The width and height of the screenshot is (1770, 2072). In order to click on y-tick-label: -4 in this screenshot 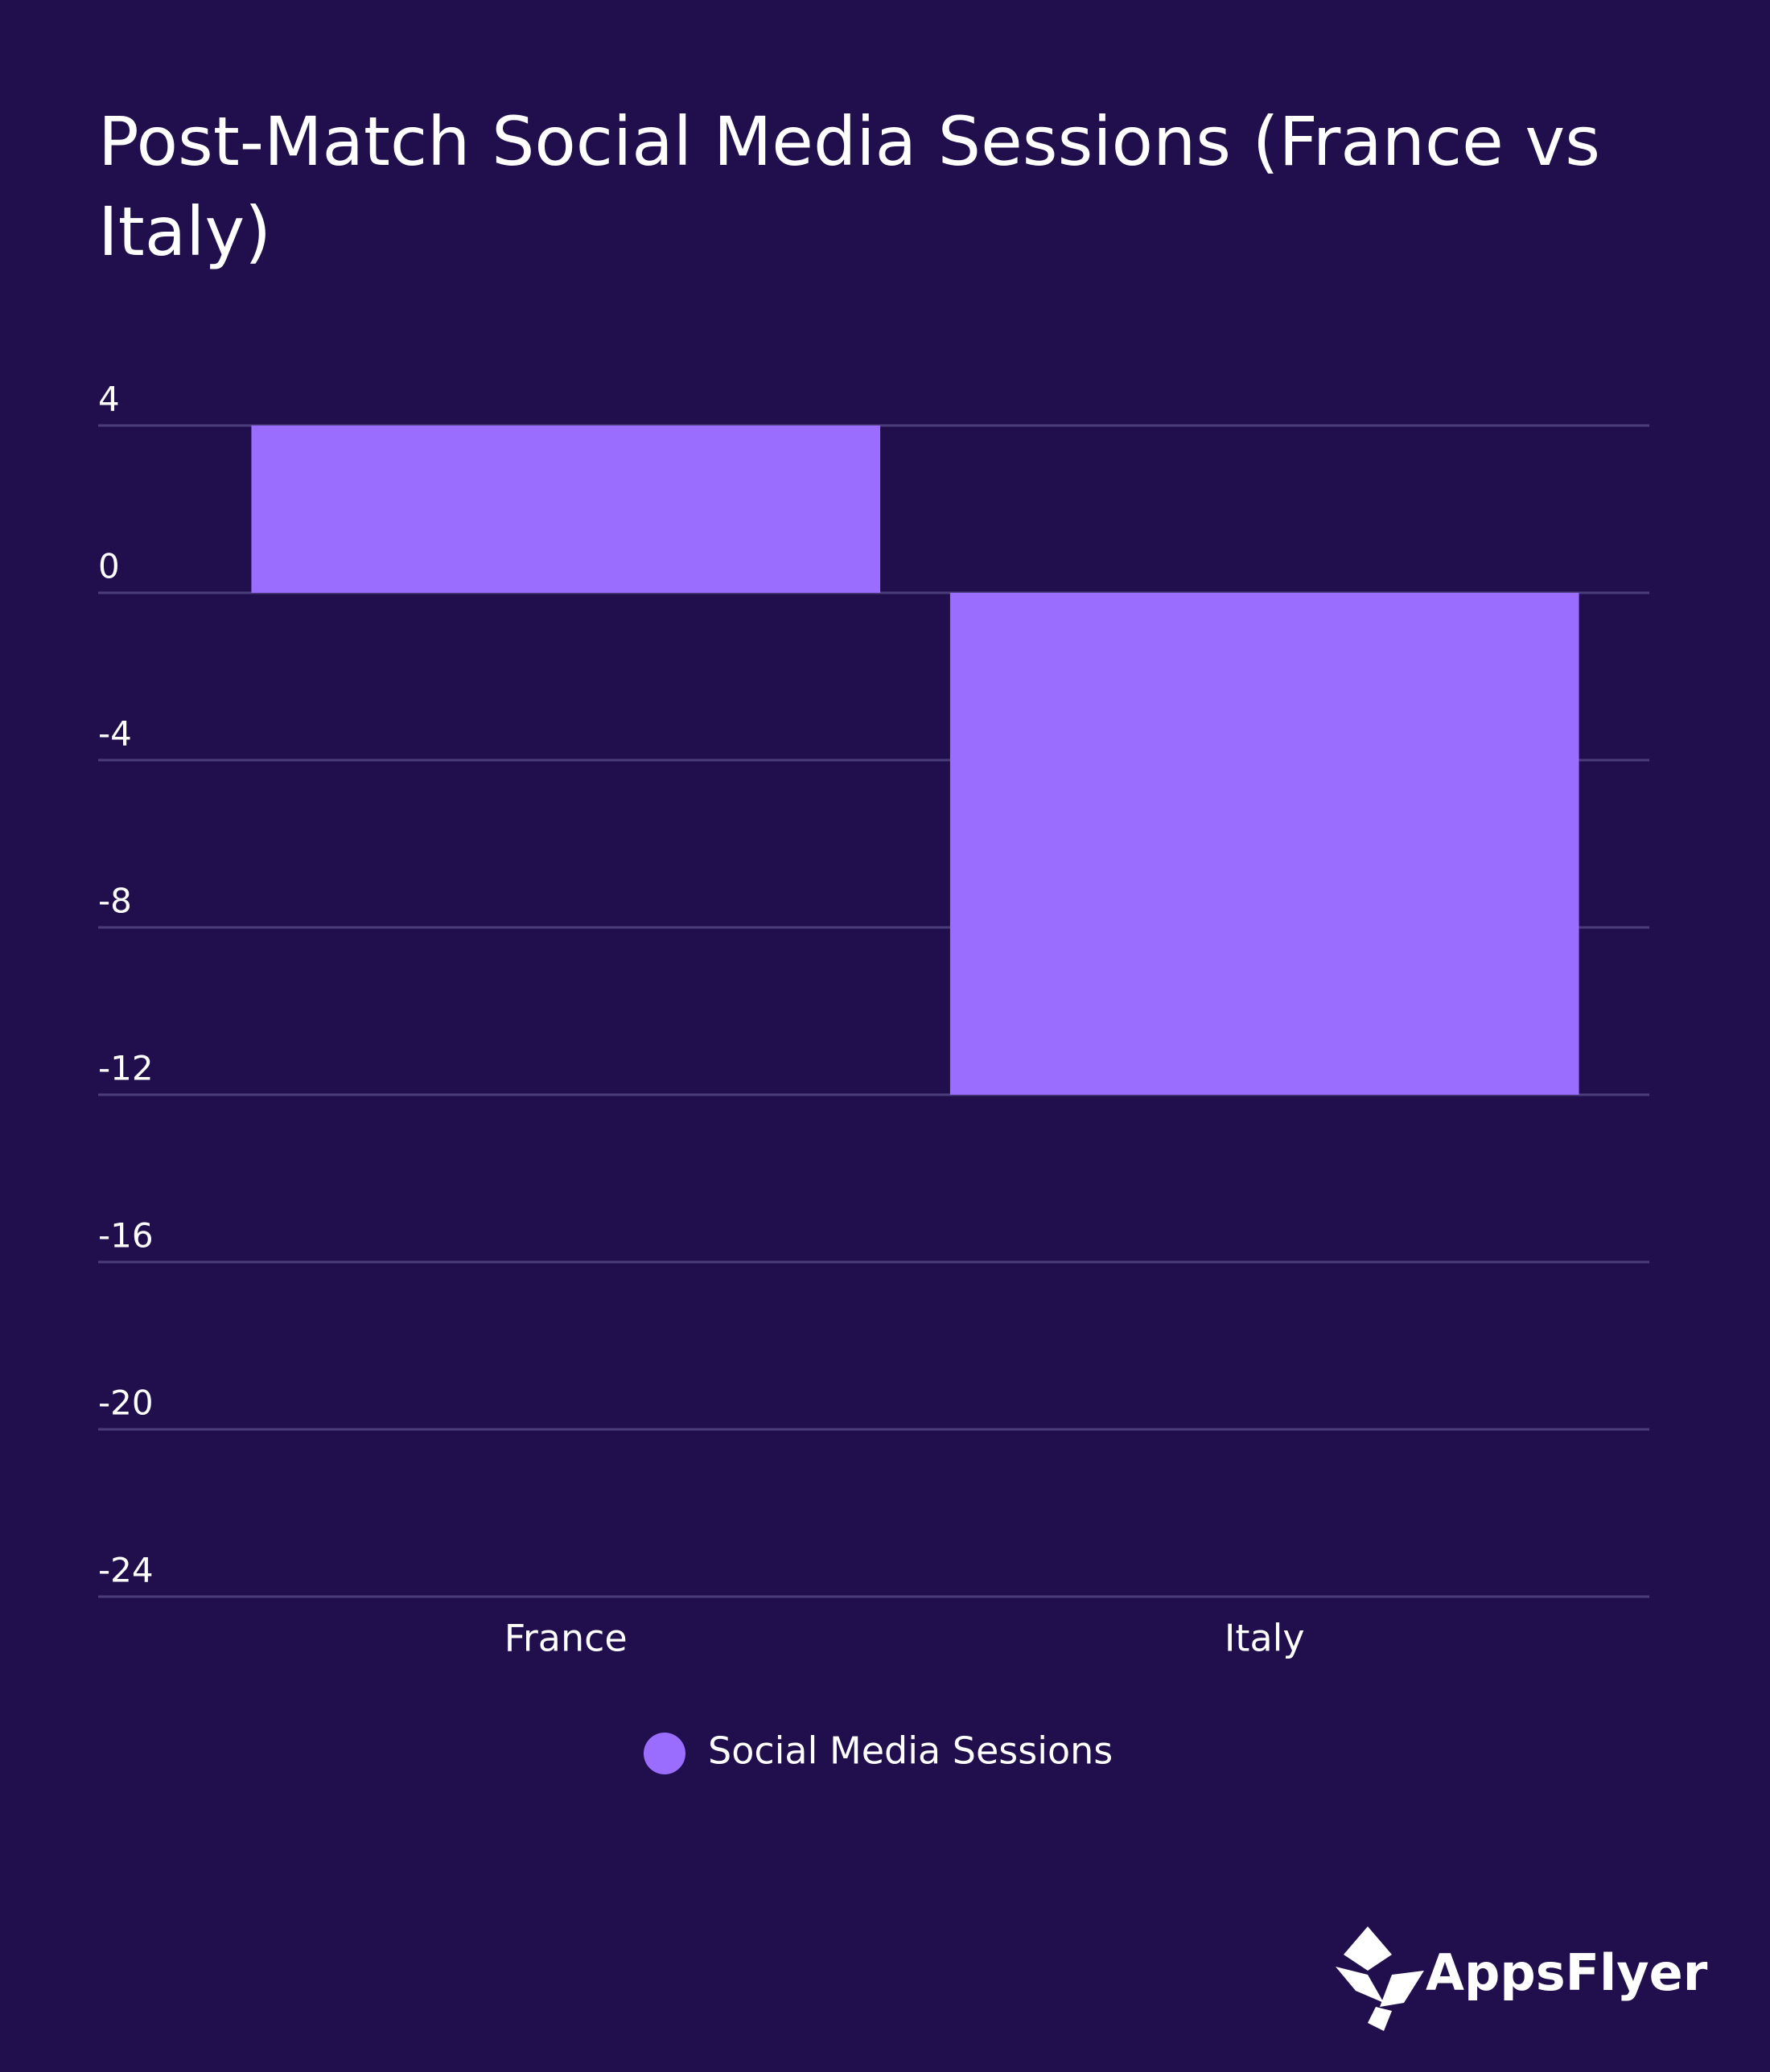, I will do `click(115, 734)`.